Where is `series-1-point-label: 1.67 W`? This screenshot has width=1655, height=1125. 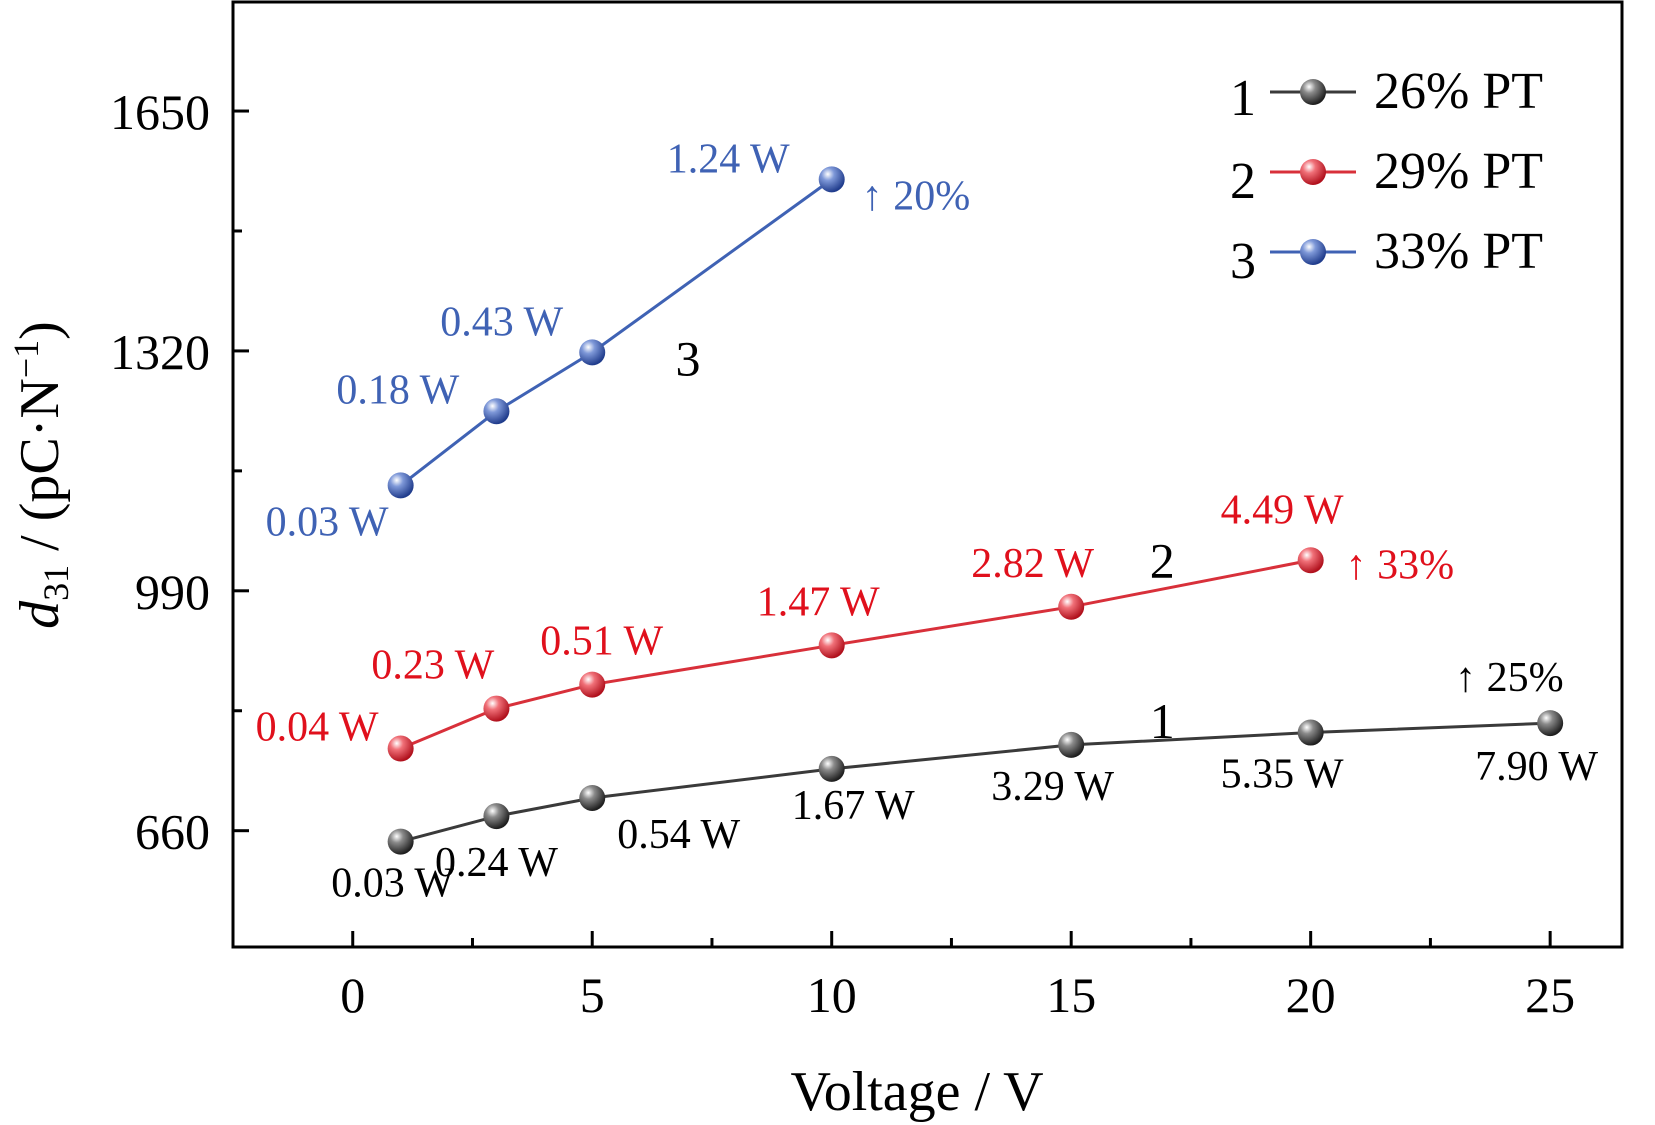
series-1-point-label: 1.67 W is located at coordinates (853, 806).